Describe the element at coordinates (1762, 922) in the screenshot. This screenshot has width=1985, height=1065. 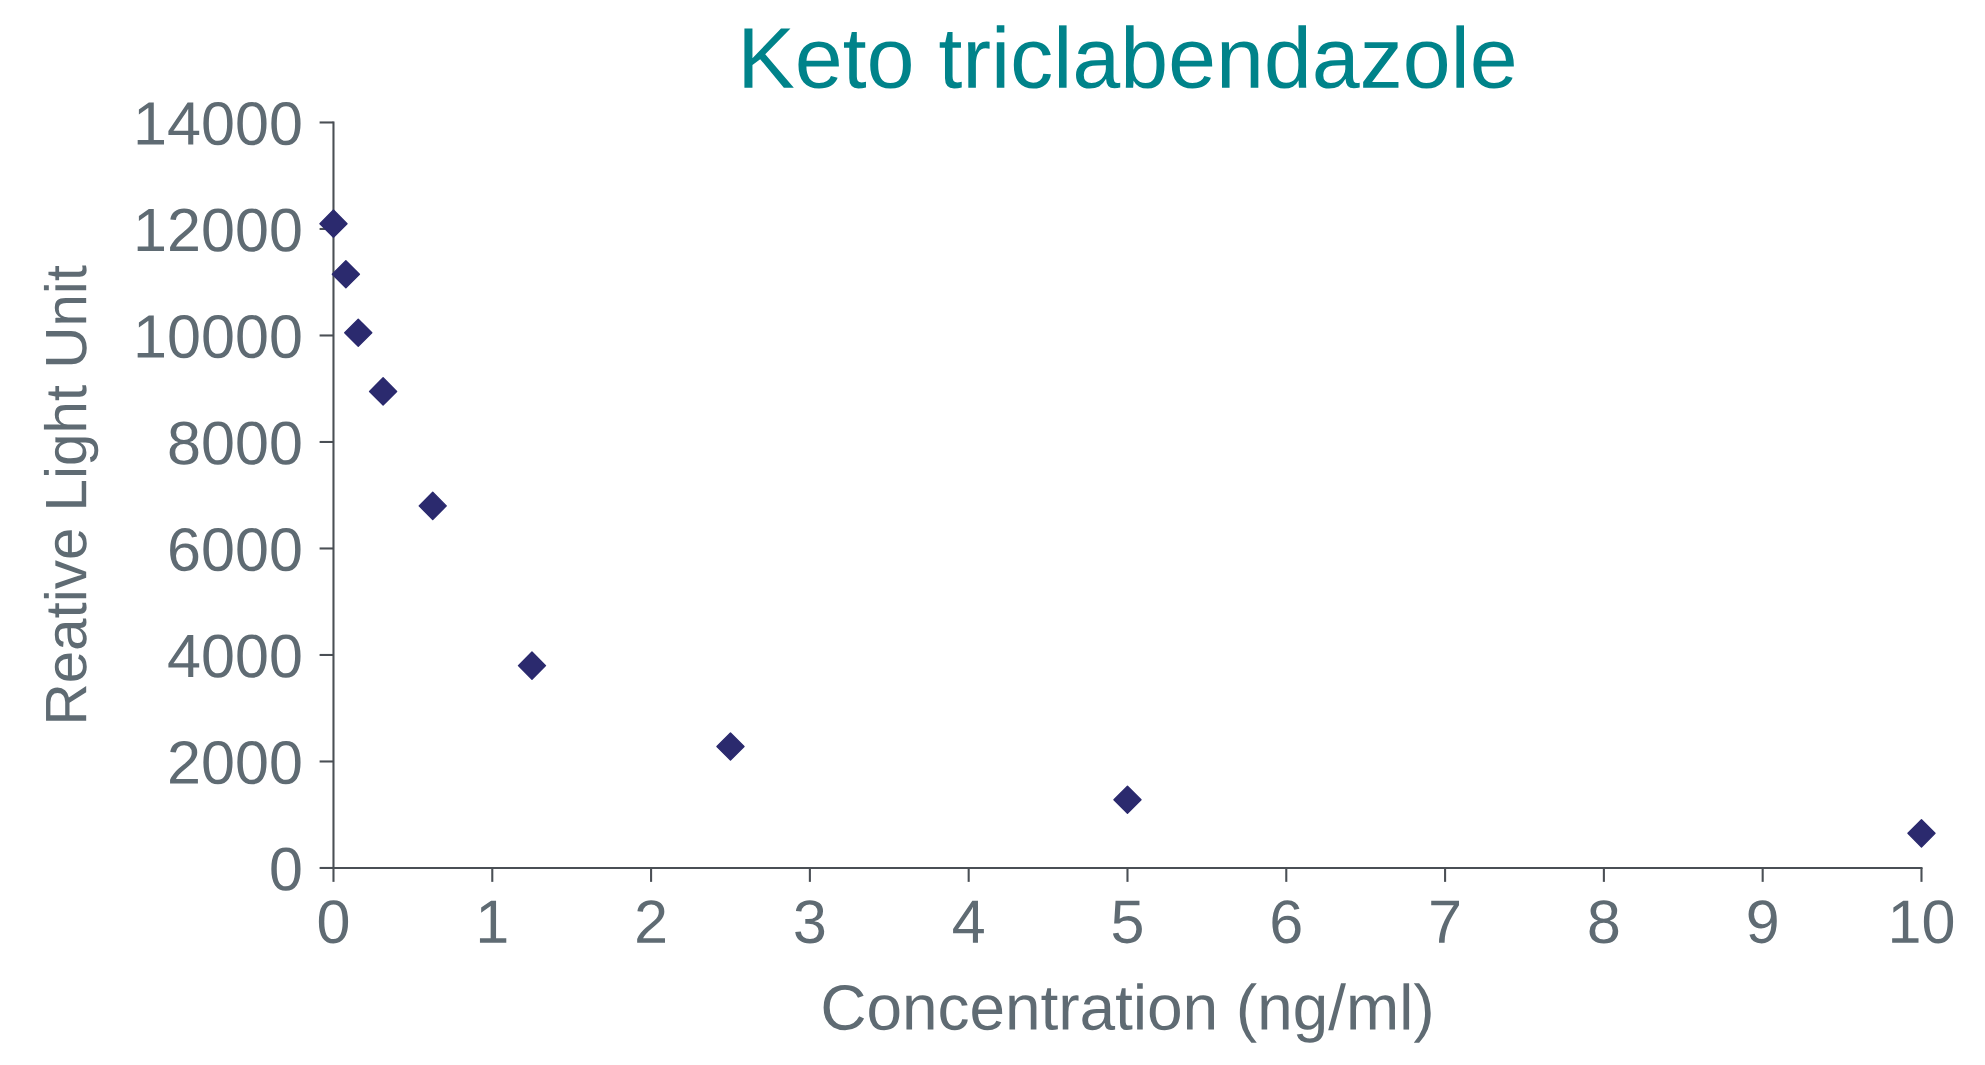
I see `x-tick-label: 9` at that location.